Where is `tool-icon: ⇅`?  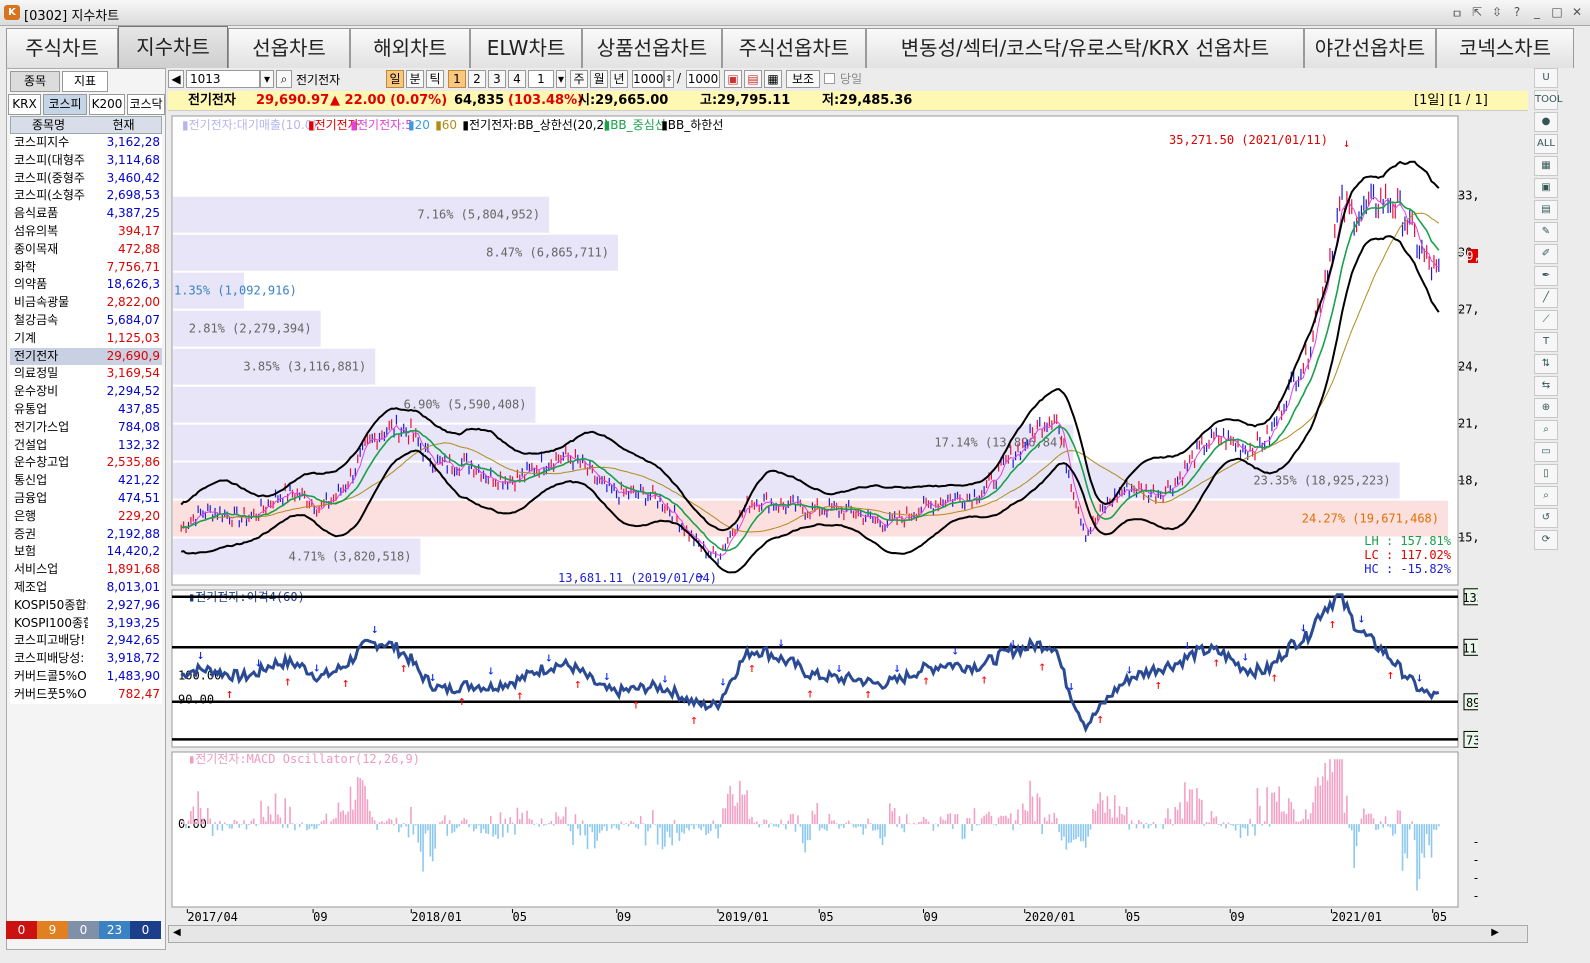 tool-icon: ⇅ is located at coordinates (1546, 364).